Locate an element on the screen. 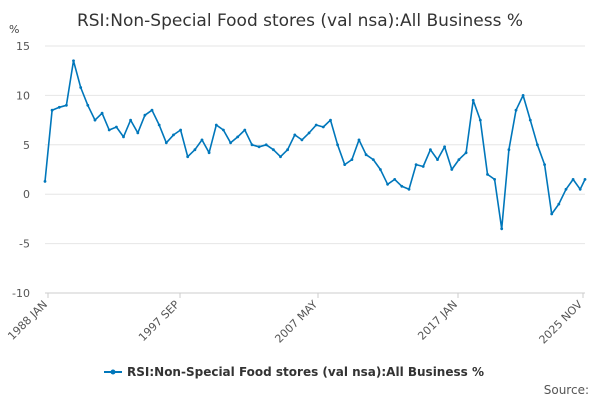 Image resolution: width=600 pixels, height=400 pixels. legend-point-marker is located at coordinates (113, 372).